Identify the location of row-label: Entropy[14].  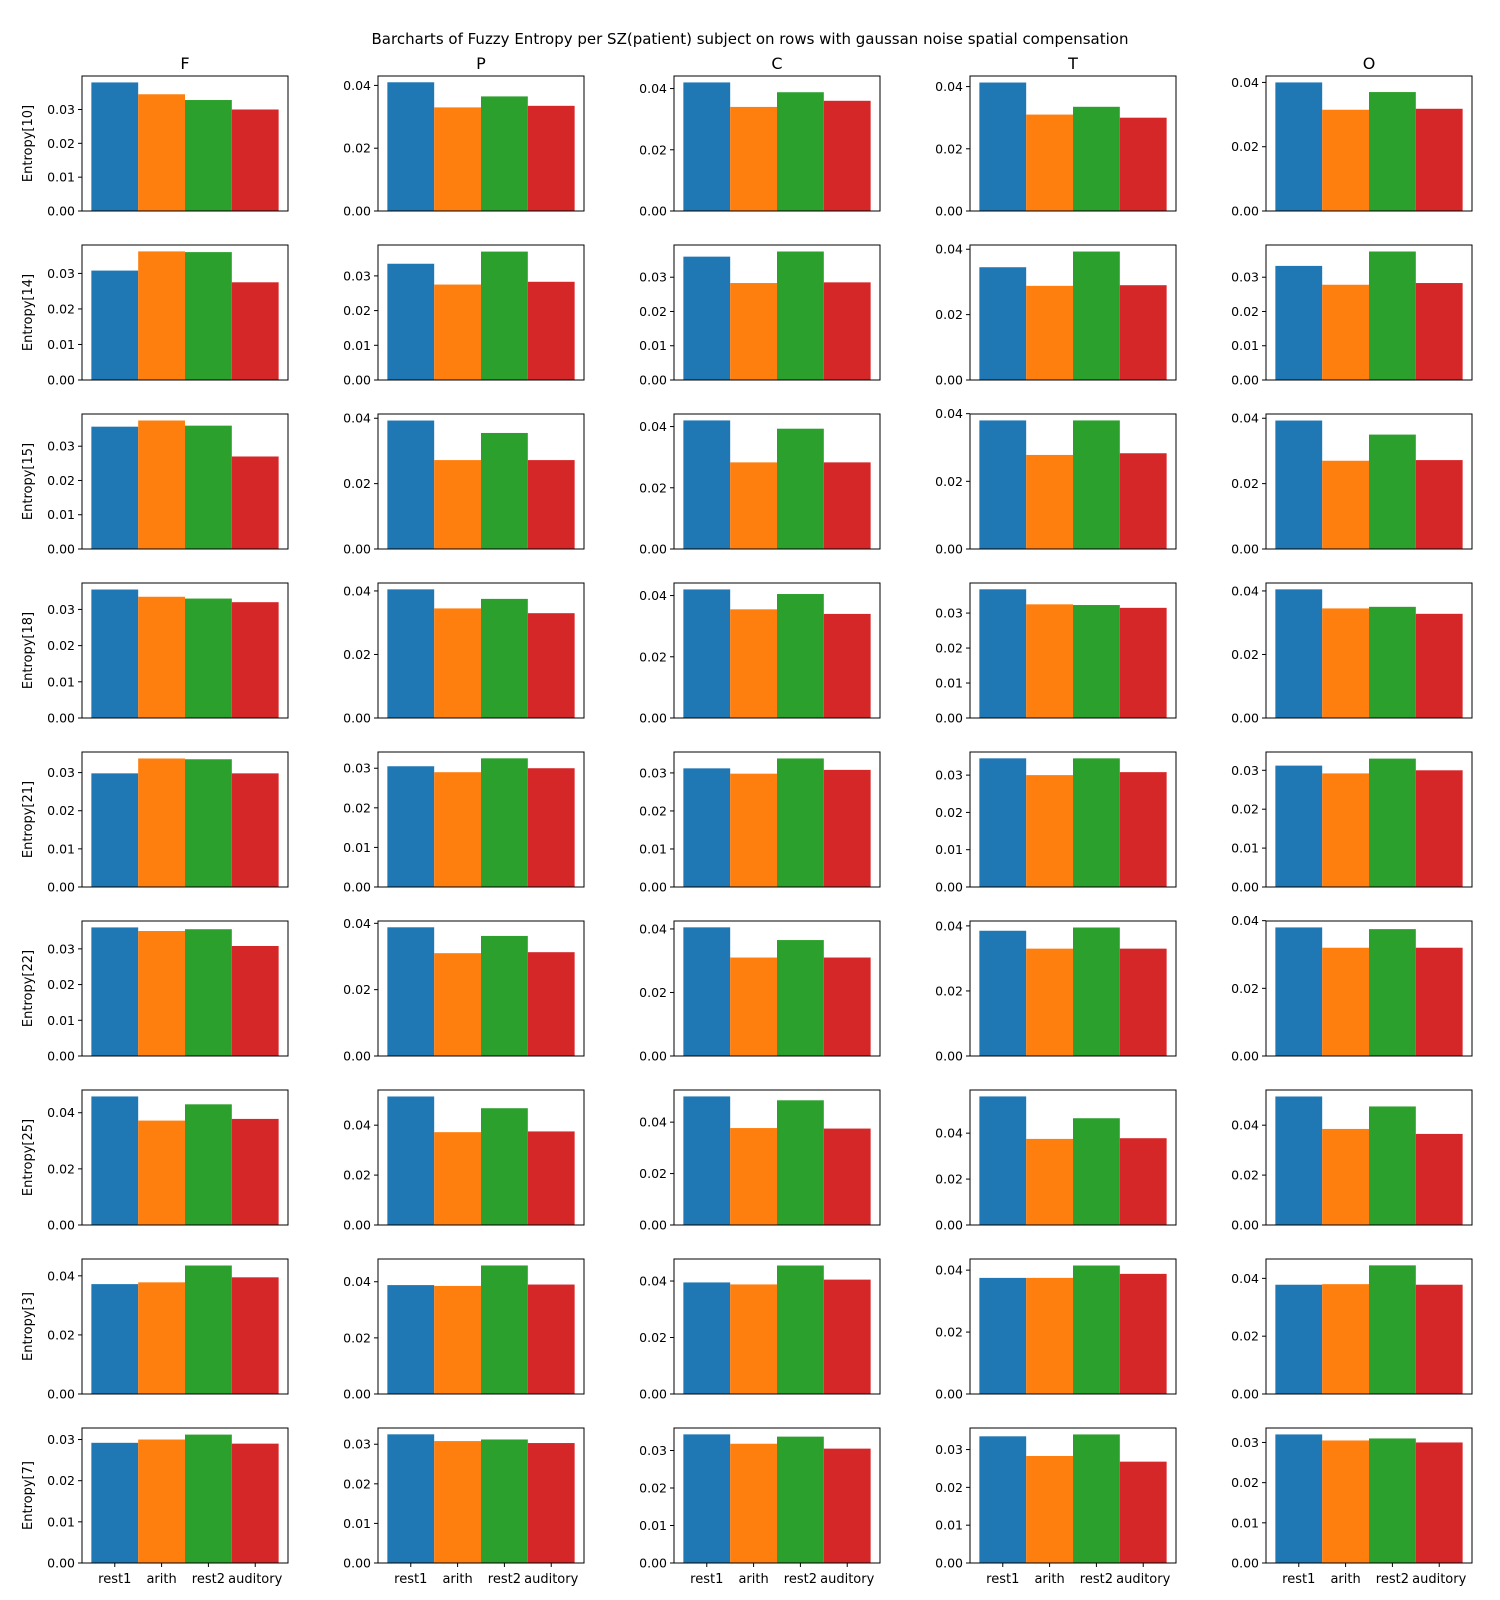
(28, 312).